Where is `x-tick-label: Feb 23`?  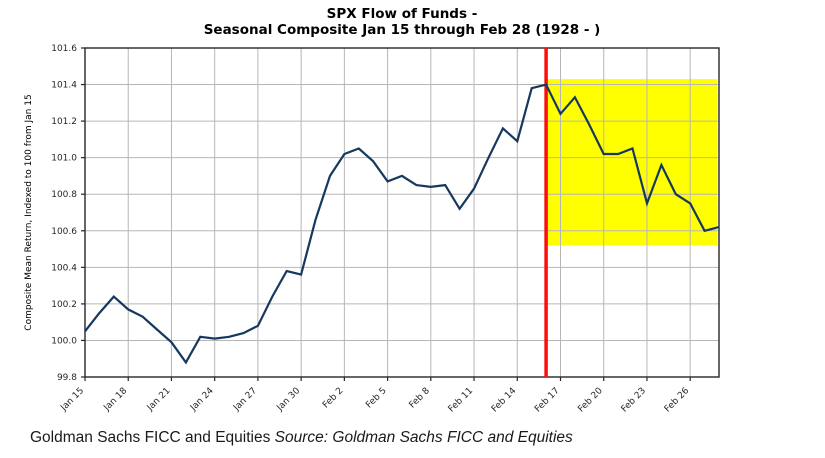
x-tick-label: Feb 23 is located at coordinates (634, 400).